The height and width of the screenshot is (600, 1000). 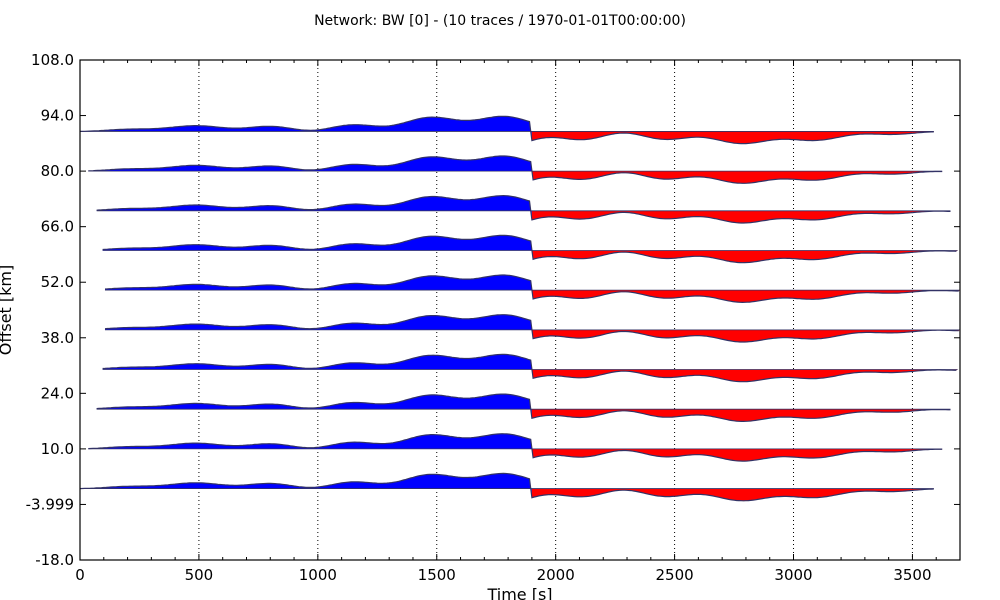 I want to click on y-tick-label: 80.0, so click(x=57, y=171).